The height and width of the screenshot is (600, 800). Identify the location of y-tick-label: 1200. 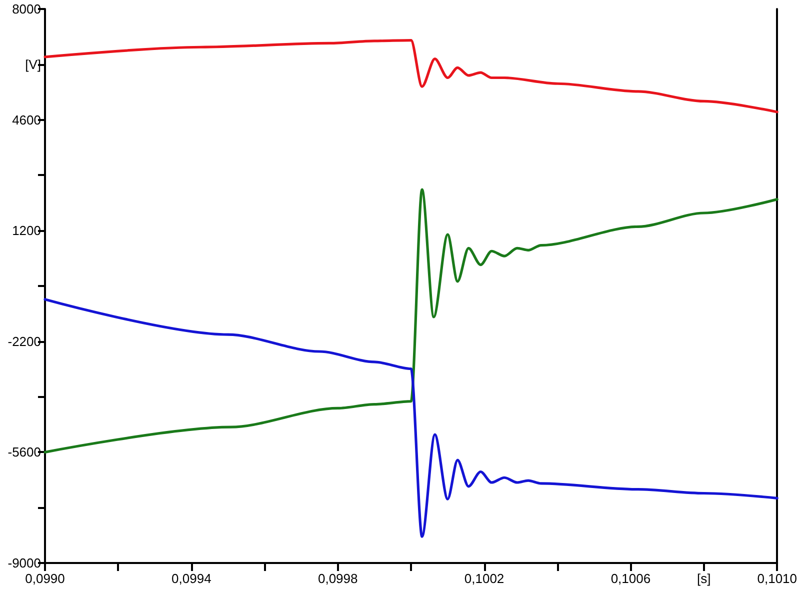
(26, 230).